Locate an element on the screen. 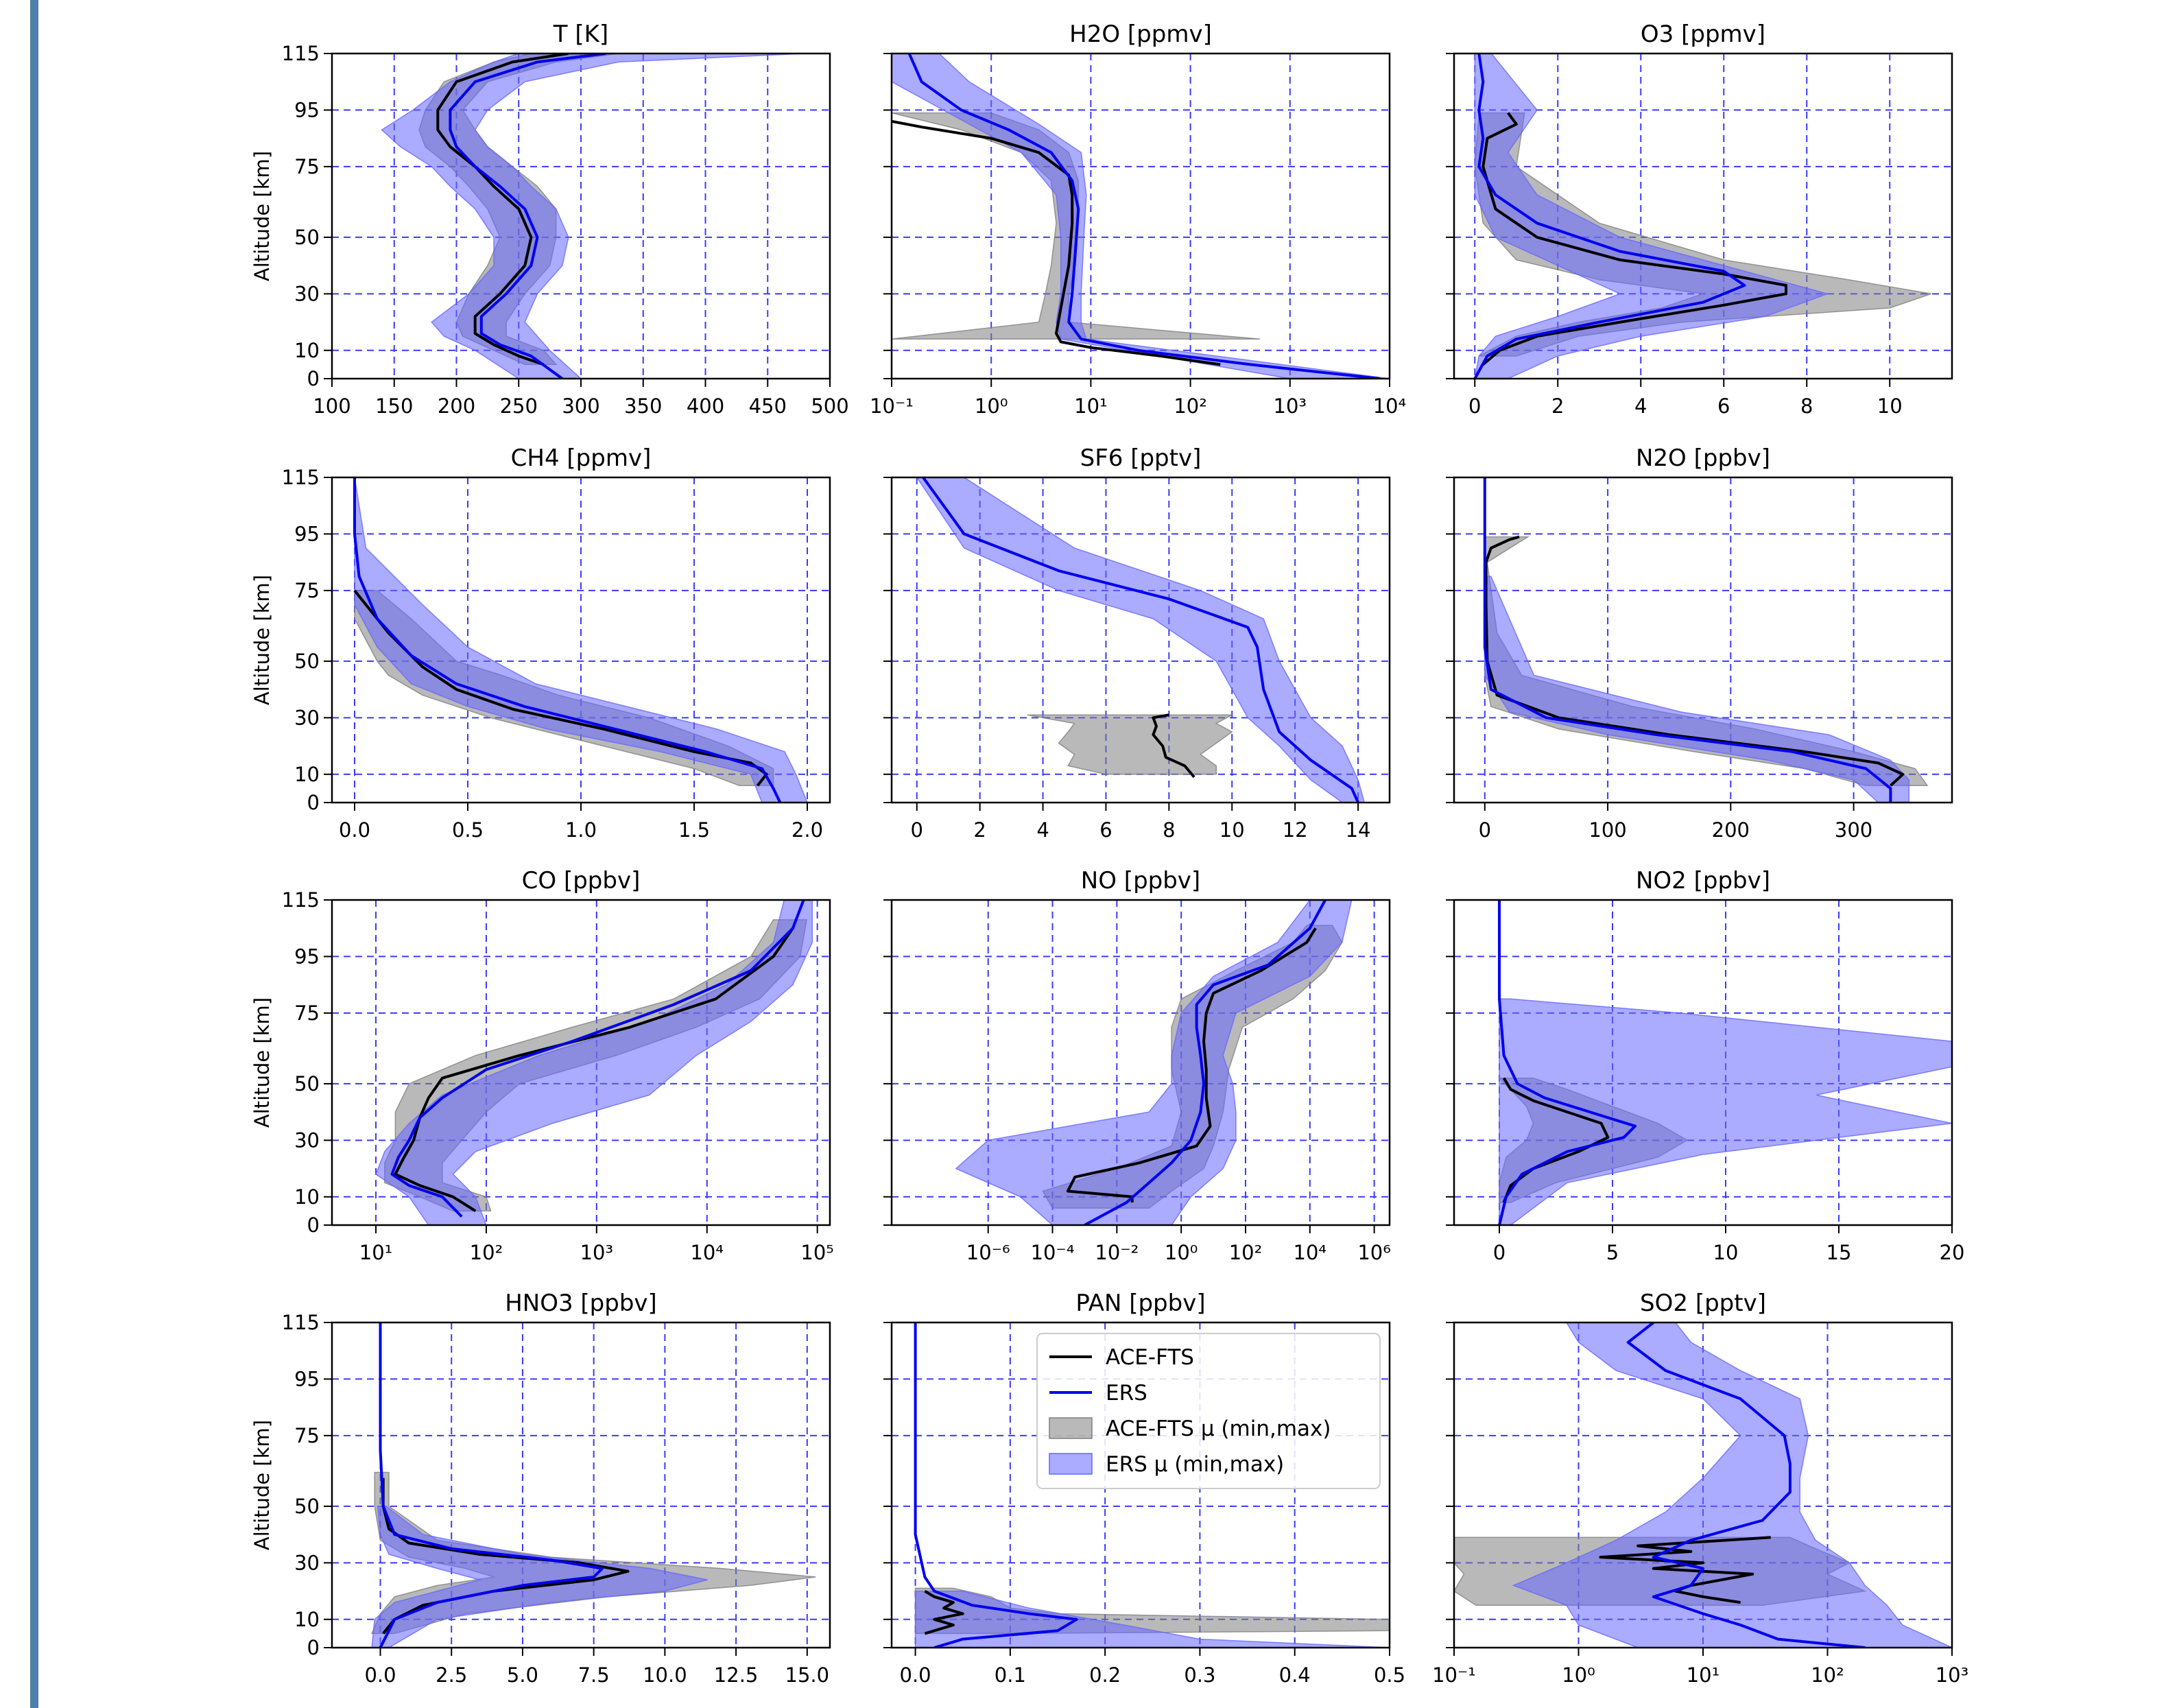 The image size is (2166, 1708). xtick-label: 10⁰ is located at coordinates (1578, 1675).